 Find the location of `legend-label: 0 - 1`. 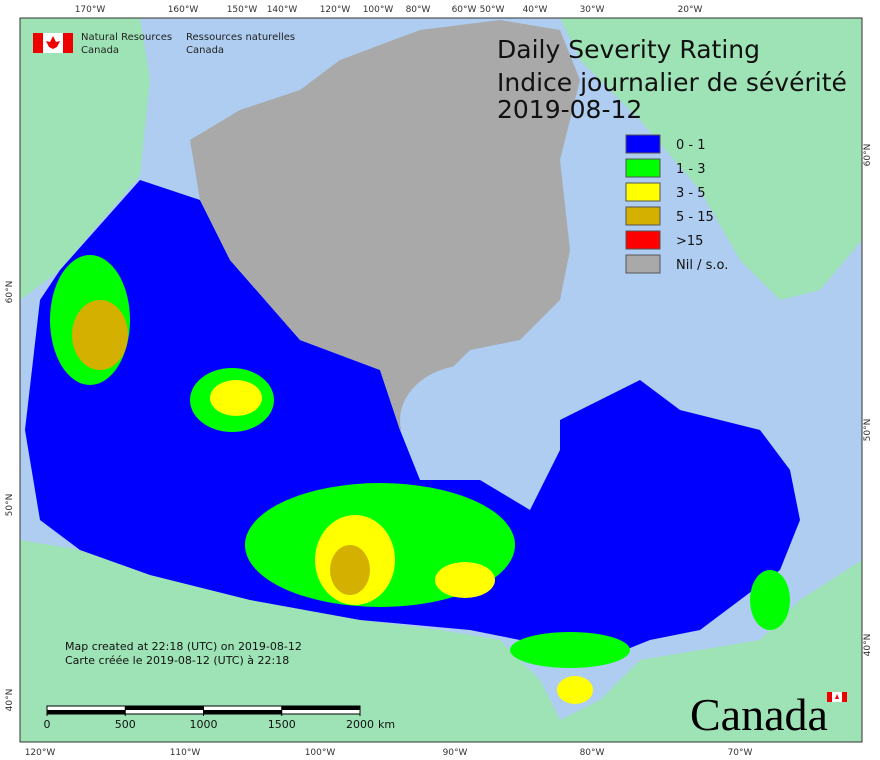

legend-label: 0 - 1 is located at coordinates (691, 145).